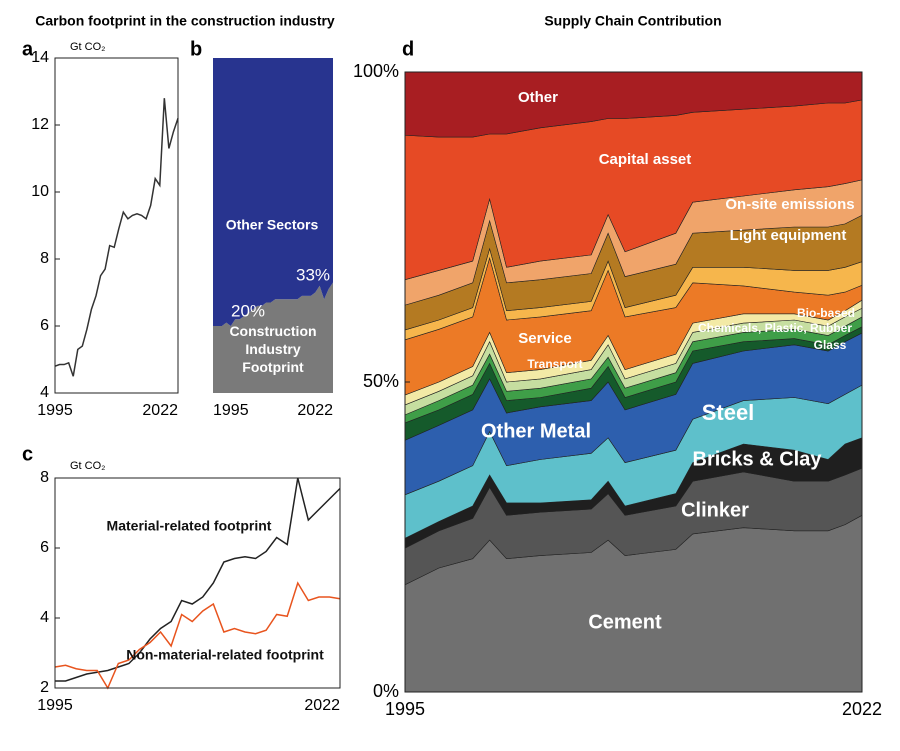 This screenshot has width=900, height=751. I want to click on series-label: Chemicals, Plastic, Rubber, so click(775, 328).